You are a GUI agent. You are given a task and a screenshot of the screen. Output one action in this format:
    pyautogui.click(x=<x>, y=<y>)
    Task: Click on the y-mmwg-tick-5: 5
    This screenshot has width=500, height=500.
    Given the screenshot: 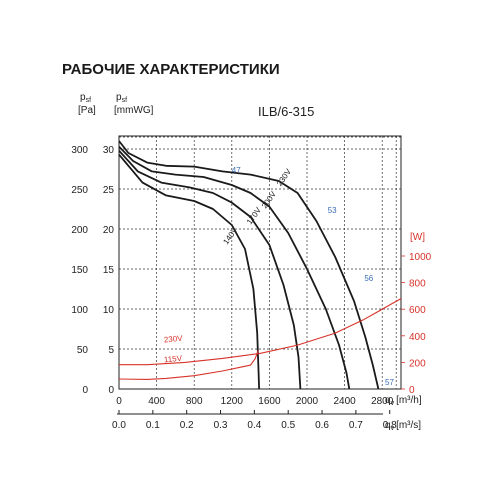 What is the action you would take?
    pyautogui.click(x=111, y=350)
    